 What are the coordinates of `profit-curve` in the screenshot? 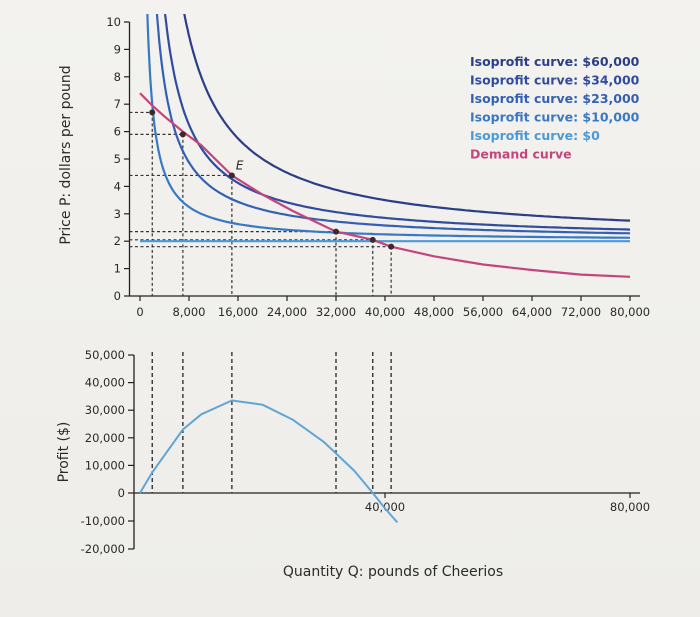 It's located at (269, 461).